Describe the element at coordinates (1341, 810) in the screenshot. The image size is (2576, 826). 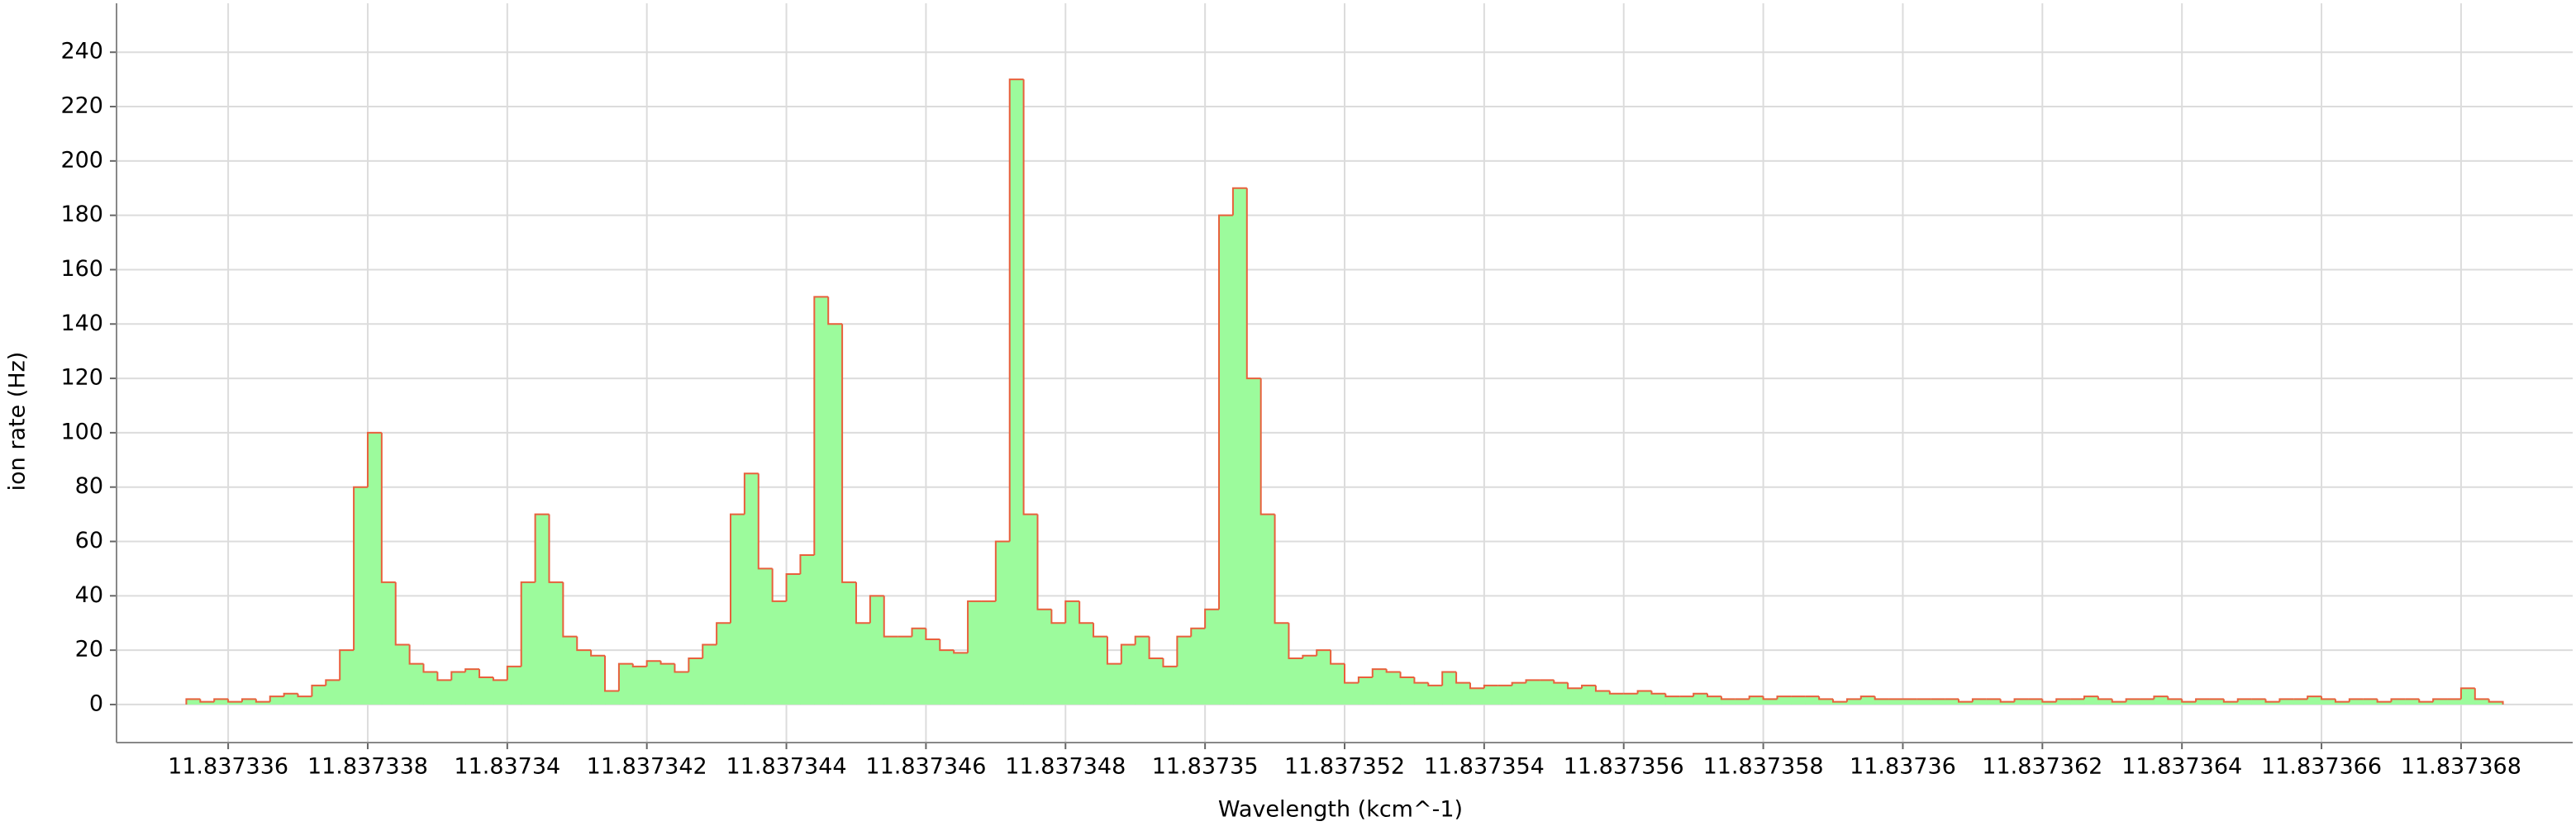
I see `x-axis-label: Wavelength (kcm^-1)` at that location.